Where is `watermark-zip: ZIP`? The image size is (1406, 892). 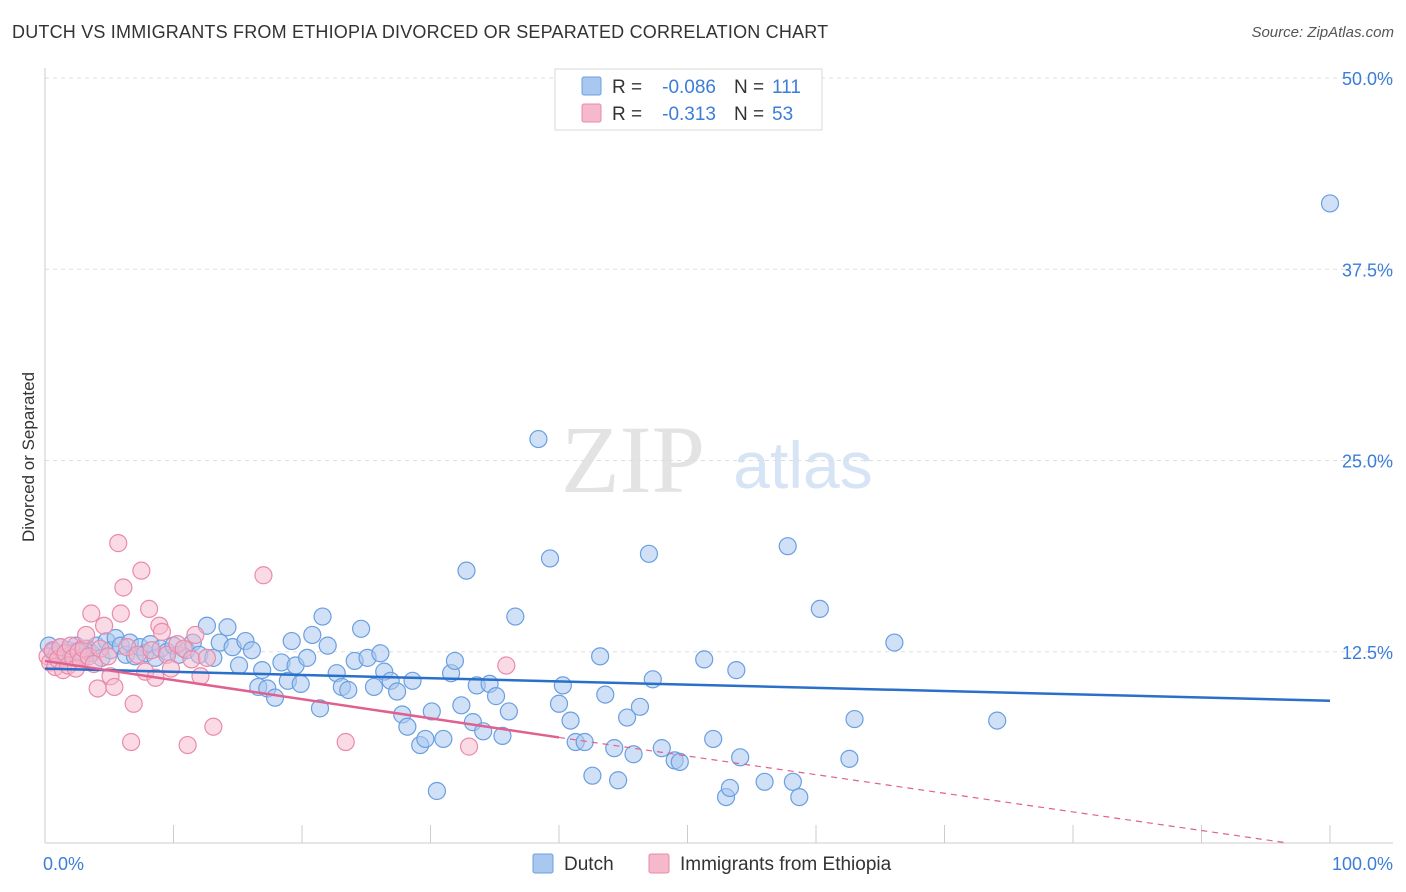 watermark-zip: ZIP is located at coordinates (633, 459).